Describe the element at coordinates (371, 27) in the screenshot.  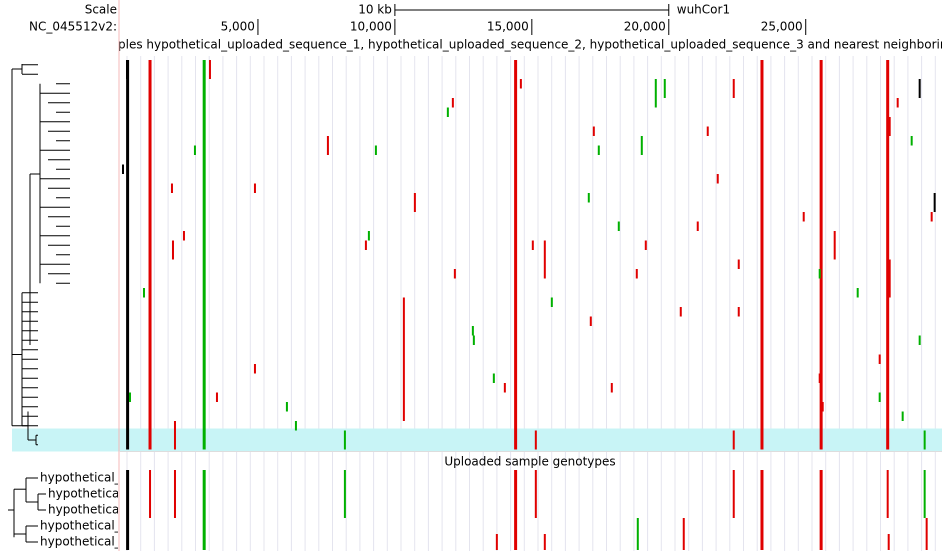
I see `x-tick-label: 10,000` at that location.